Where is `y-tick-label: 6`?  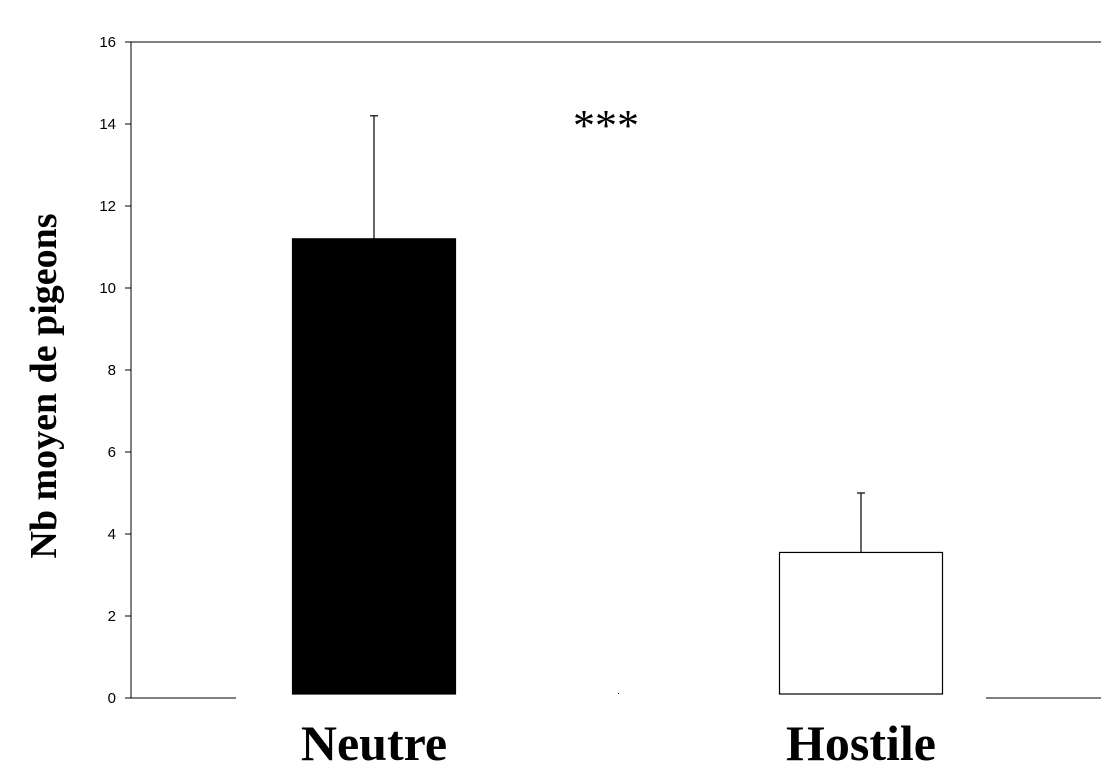
y-tick-label: 6 is located at coordinates (112, 452).